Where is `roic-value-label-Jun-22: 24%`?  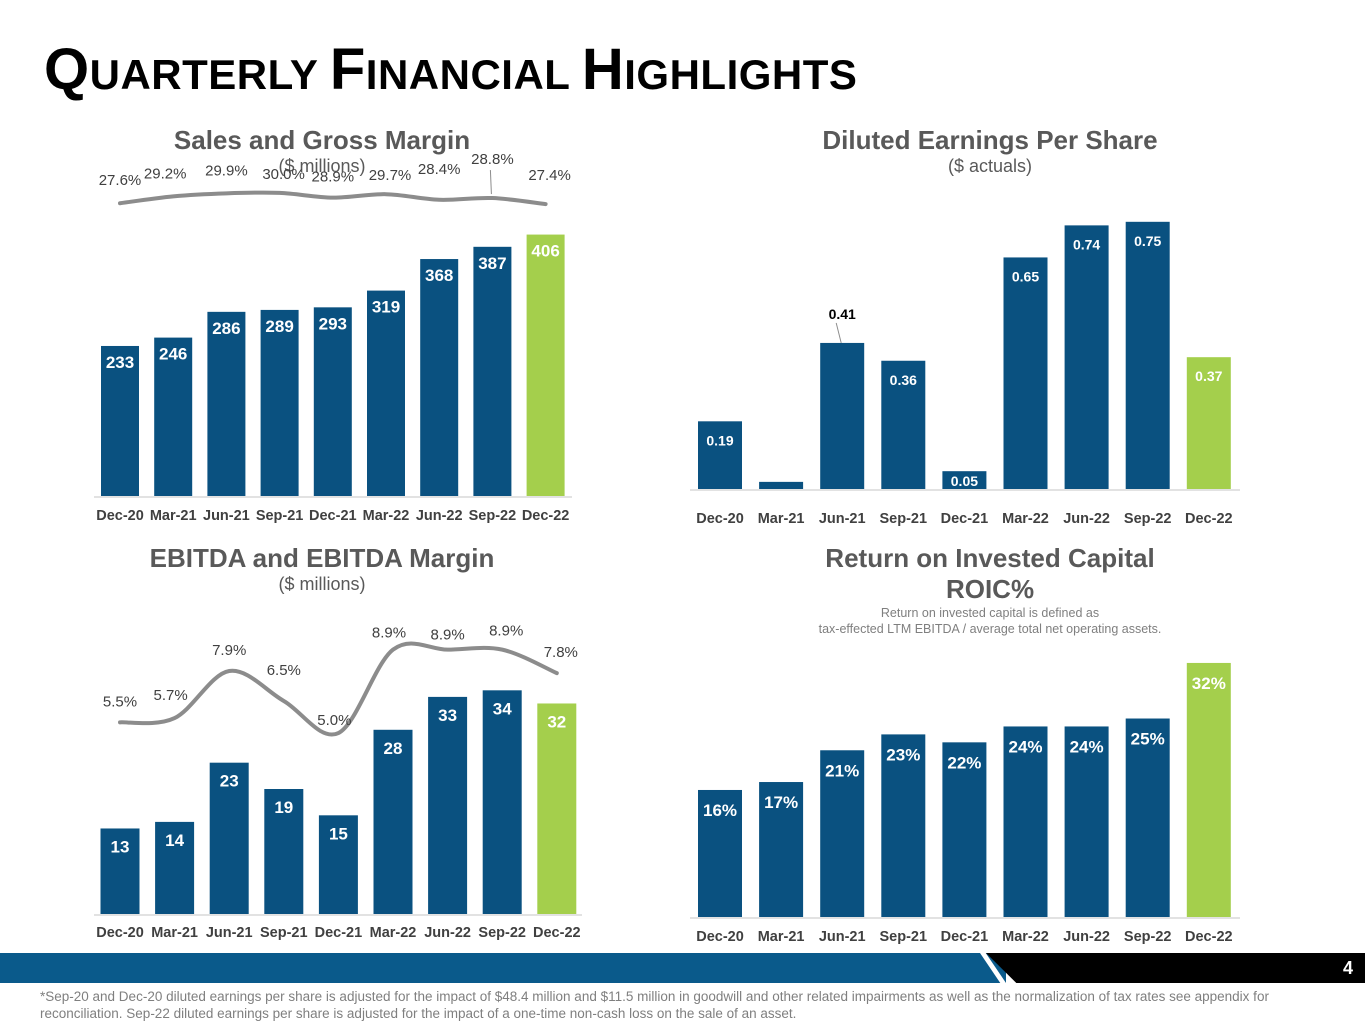
roic-value-label-Jun-22: 24% is located at coordinates (1087, 746).